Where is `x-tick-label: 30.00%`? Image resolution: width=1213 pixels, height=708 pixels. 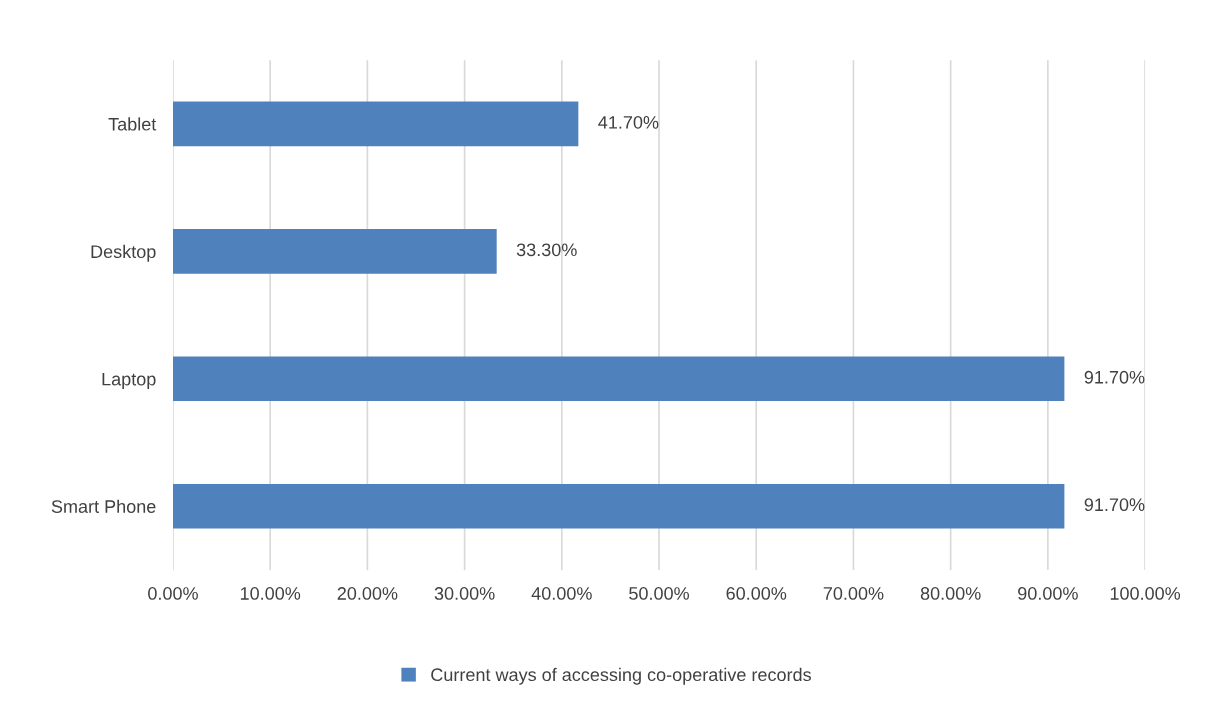
x-tick-label: 30.00% is located at coordinates (464, 593).